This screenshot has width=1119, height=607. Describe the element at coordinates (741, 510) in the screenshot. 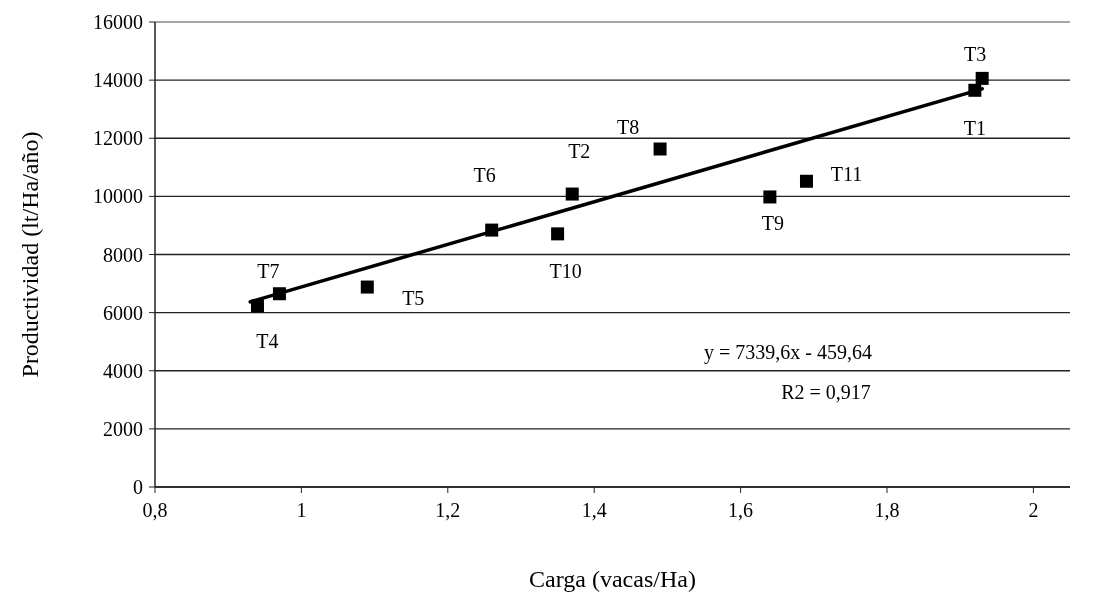

I see `x-tick-label: 1,6` at that location.